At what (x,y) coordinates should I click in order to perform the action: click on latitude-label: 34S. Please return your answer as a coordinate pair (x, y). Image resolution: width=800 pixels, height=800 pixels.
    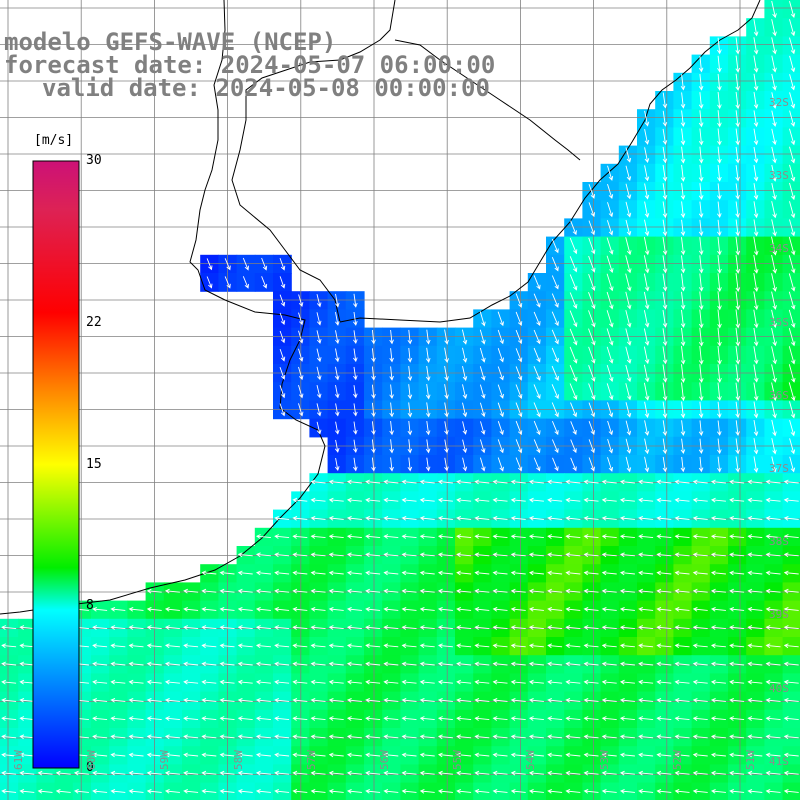
    Looking at the image, I should click on (779, 249).